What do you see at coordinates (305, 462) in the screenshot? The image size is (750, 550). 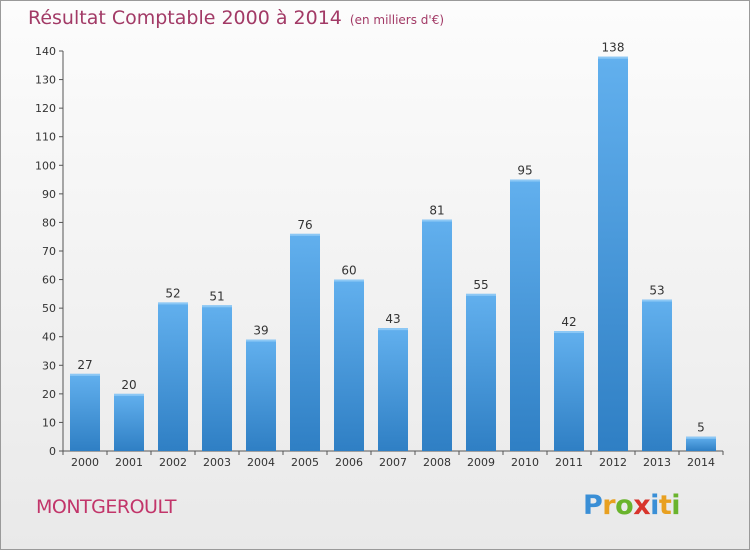 I see `x-tick-label: 2005` at bounding box center [305, 462].